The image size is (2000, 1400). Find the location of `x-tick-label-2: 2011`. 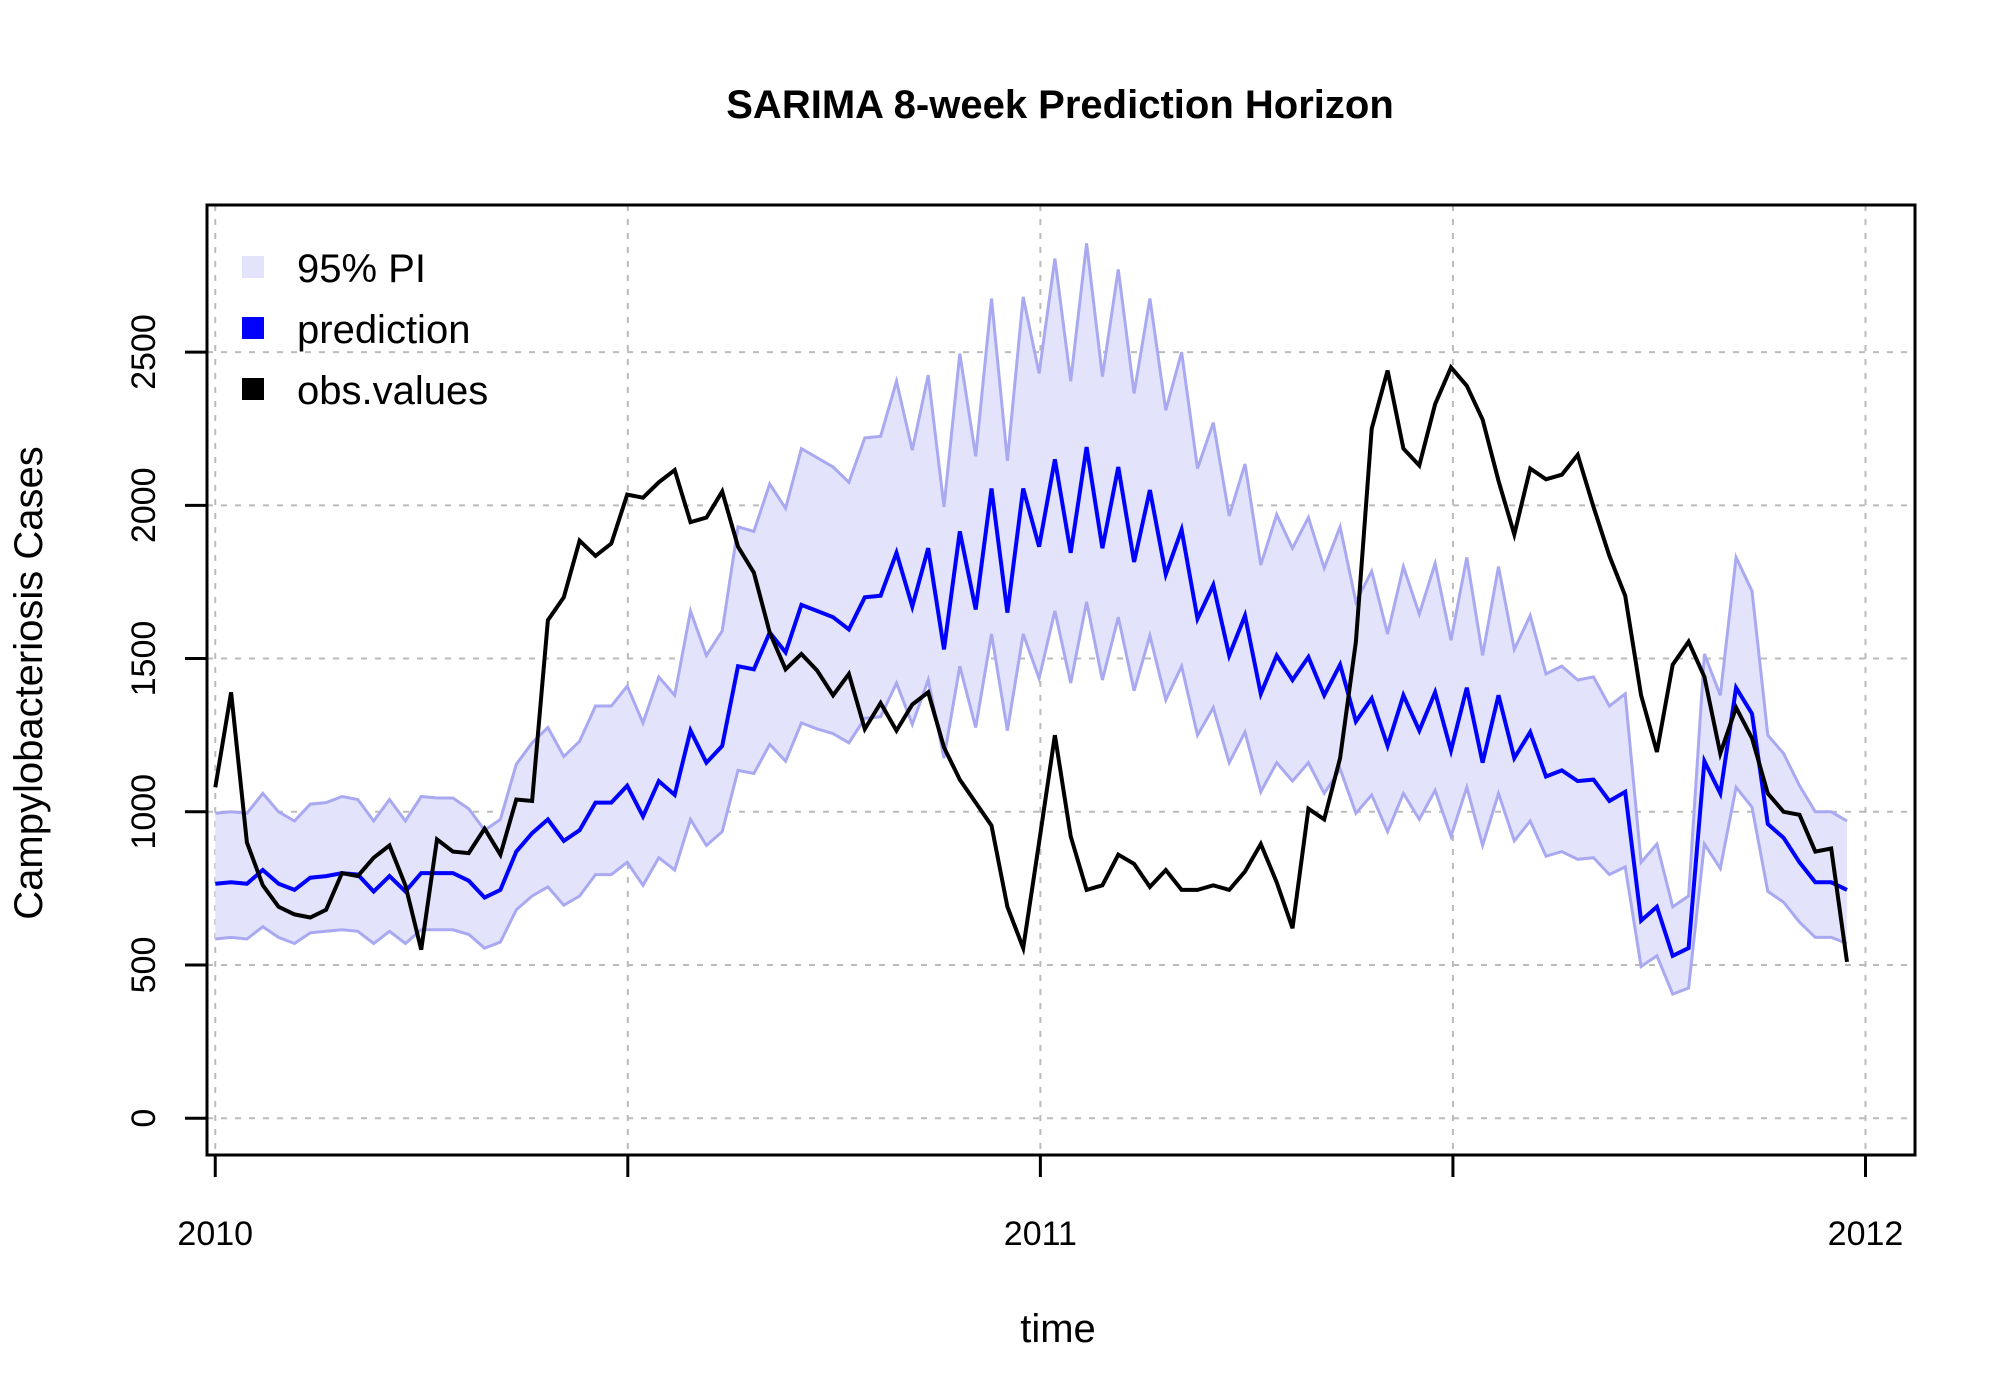

x-tick-label-2: 2011 is located at coordinates (1040, 1234).